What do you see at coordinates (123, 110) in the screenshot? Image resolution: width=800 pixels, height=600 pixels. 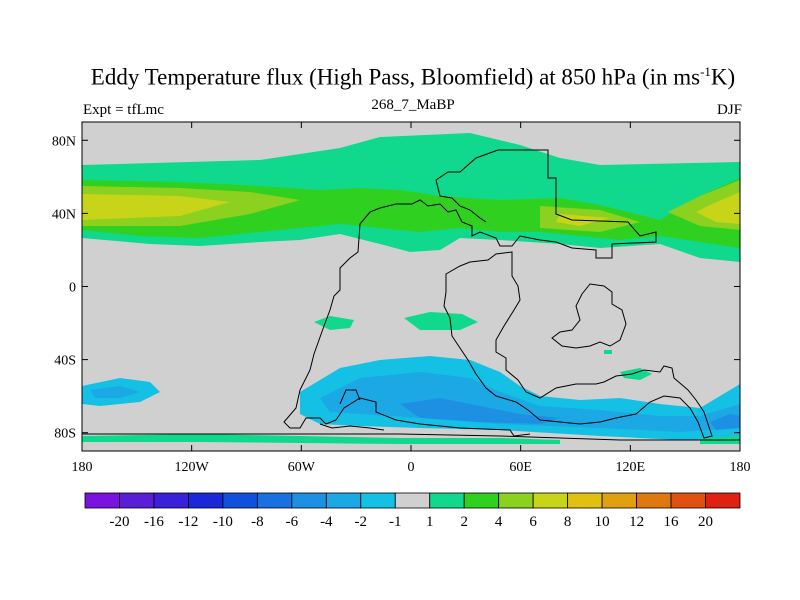 I see `experiment-label: Expt = tfLmc` at bounding box center [123, 110].